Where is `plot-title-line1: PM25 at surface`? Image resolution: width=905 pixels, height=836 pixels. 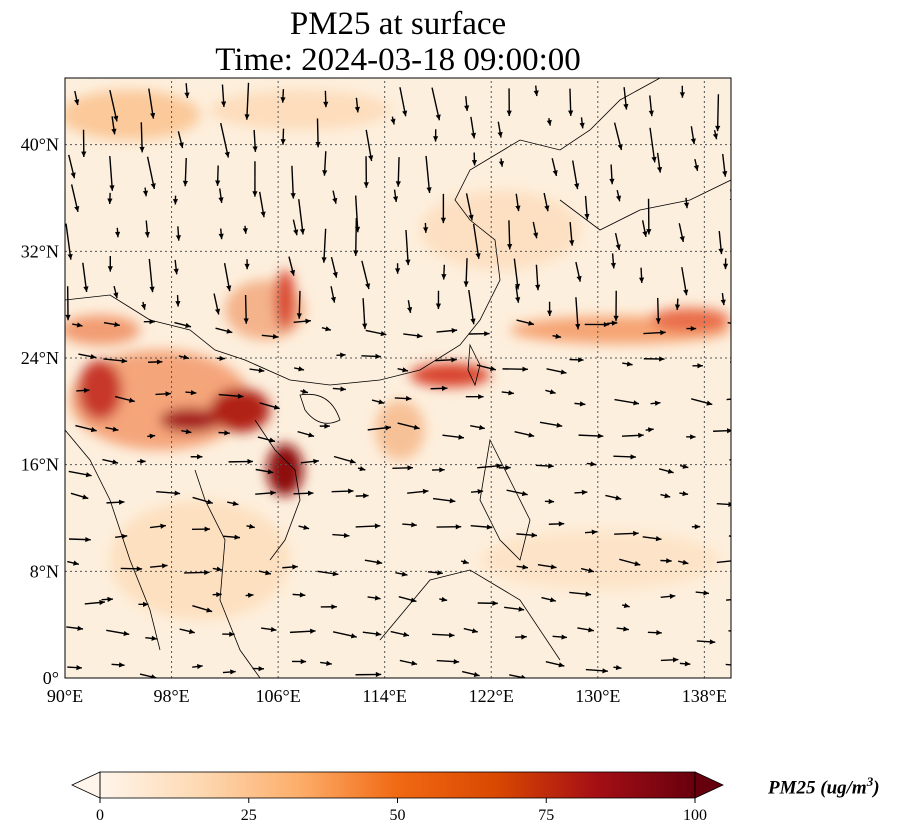
plot-title-line1: PM25 at surface is located at coordinates (398, 24).